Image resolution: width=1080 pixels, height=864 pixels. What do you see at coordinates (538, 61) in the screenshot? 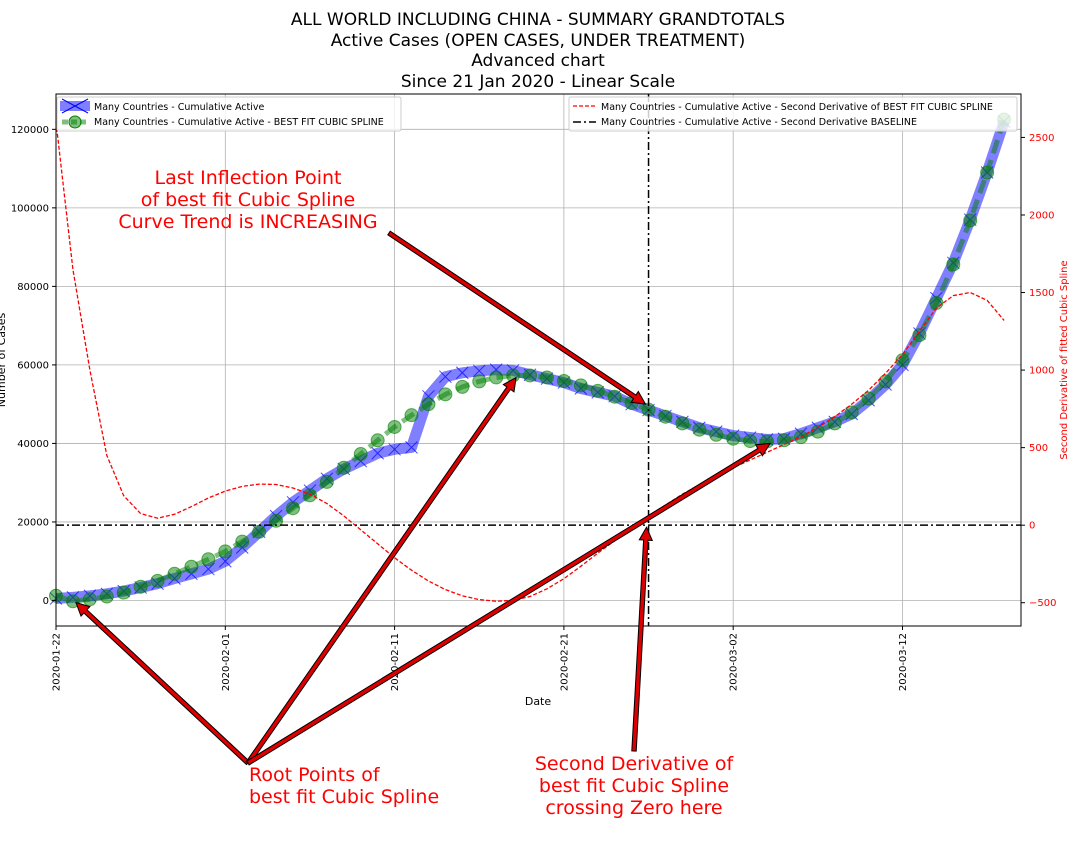
I see `chart-title-line-3: Advanced chart` at bounding box center [538, 61].